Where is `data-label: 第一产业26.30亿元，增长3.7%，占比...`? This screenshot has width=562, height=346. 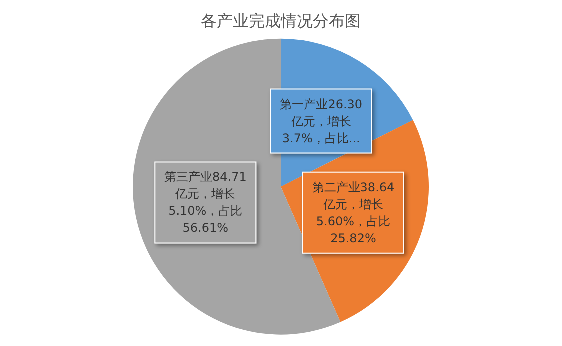 data-label: 第一产业26.30亿元，增长3.7%，占比... is located at coordinates (321, 121).